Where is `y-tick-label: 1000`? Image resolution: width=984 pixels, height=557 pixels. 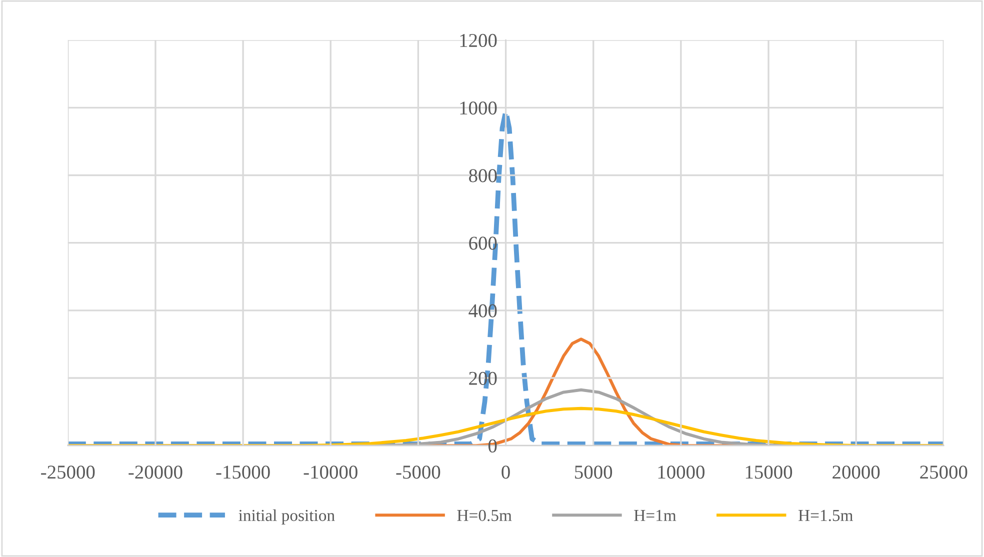 y-tick-label: 1000 is located at coordinates (478, 108).